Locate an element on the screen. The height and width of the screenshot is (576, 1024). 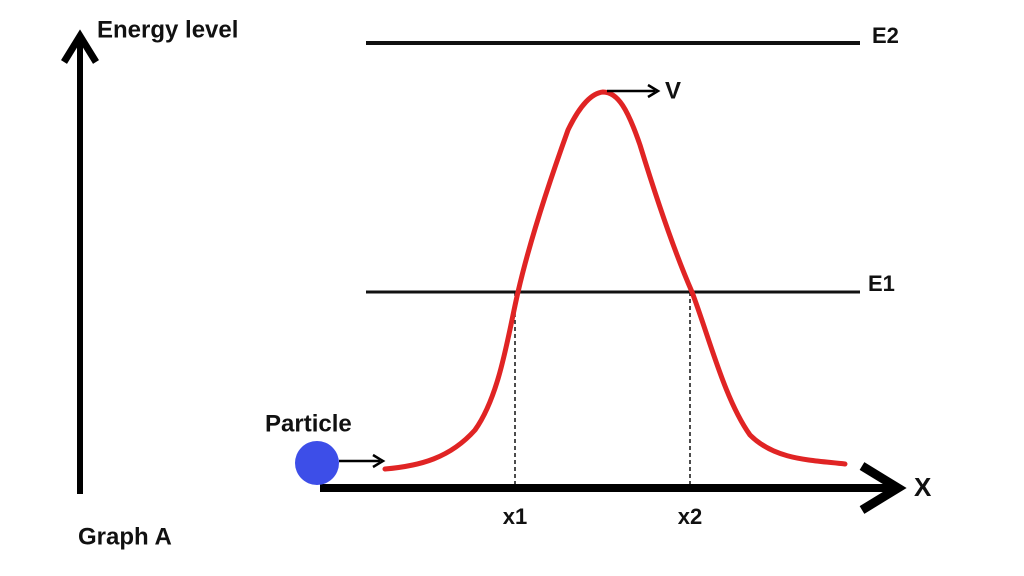
v-arrowhead is located at coordinates (654, 91).